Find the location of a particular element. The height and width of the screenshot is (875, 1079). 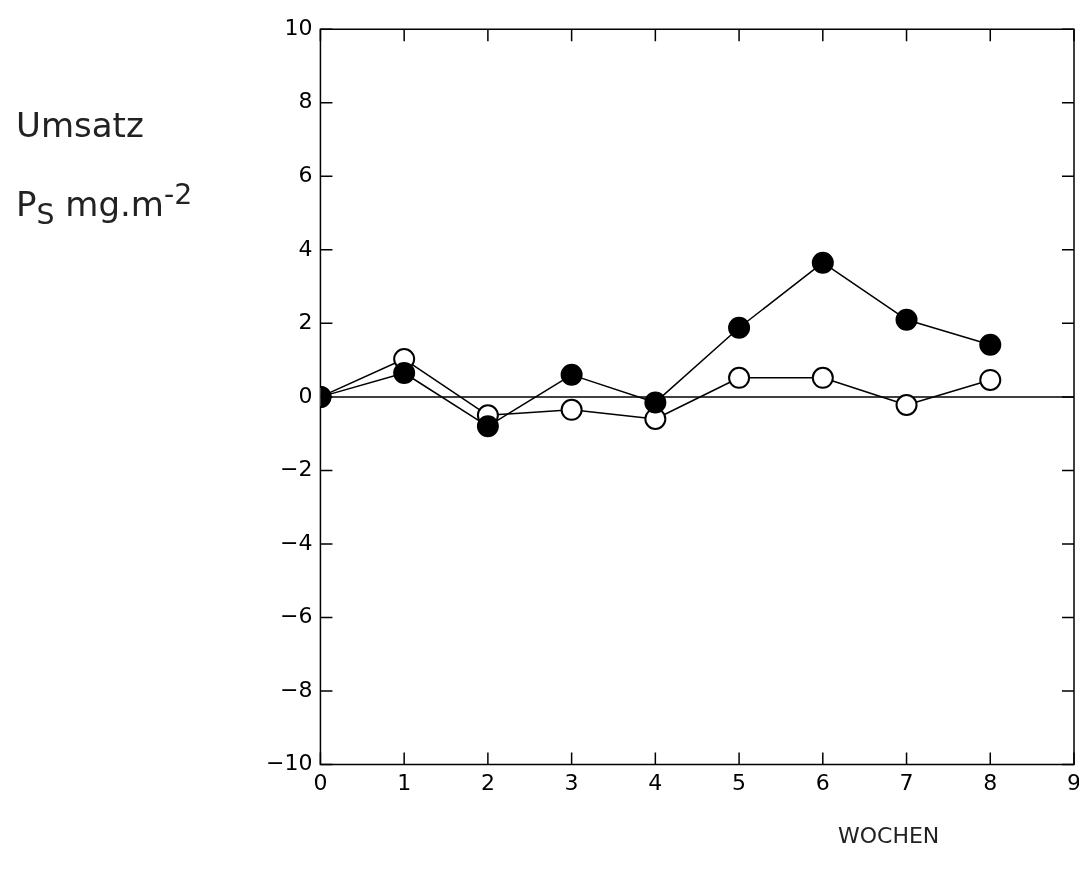

y-axis-title: Umsatz P$_{S}$ mg.m$^{-2}$ is located at coordinates (105, 169).